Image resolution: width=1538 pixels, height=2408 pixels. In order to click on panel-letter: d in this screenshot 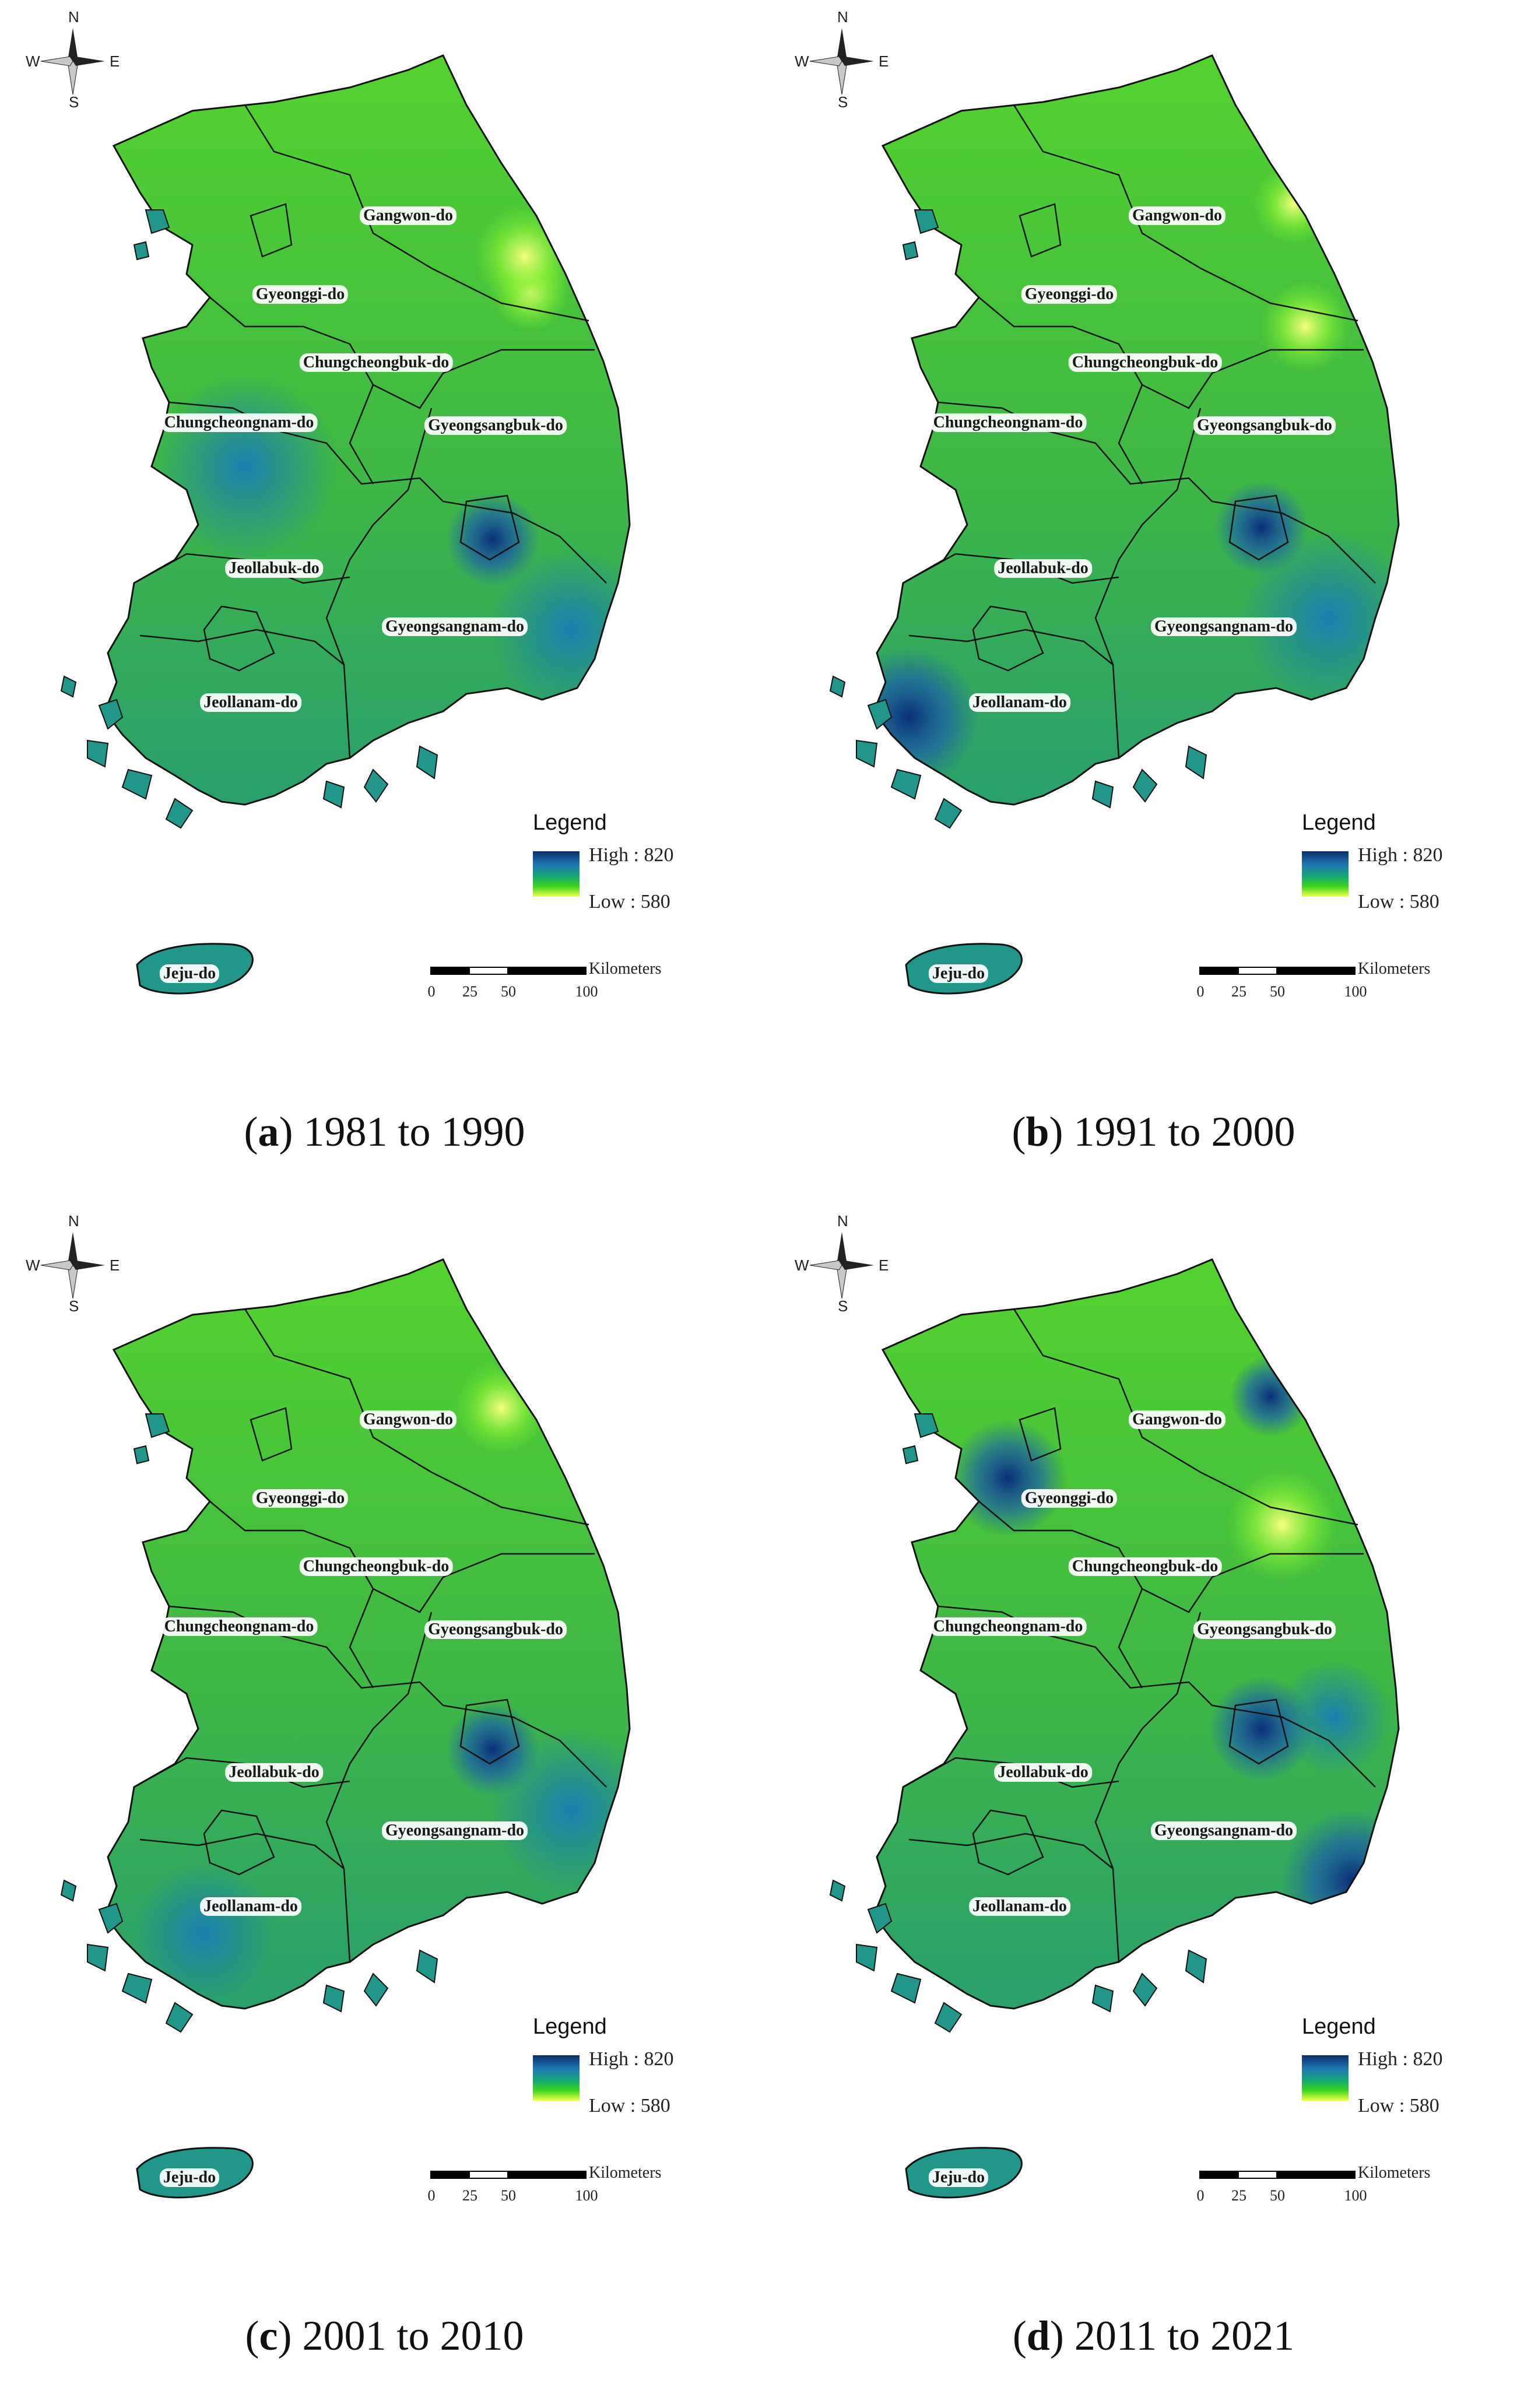, I will do `click(1038, 2335)`.